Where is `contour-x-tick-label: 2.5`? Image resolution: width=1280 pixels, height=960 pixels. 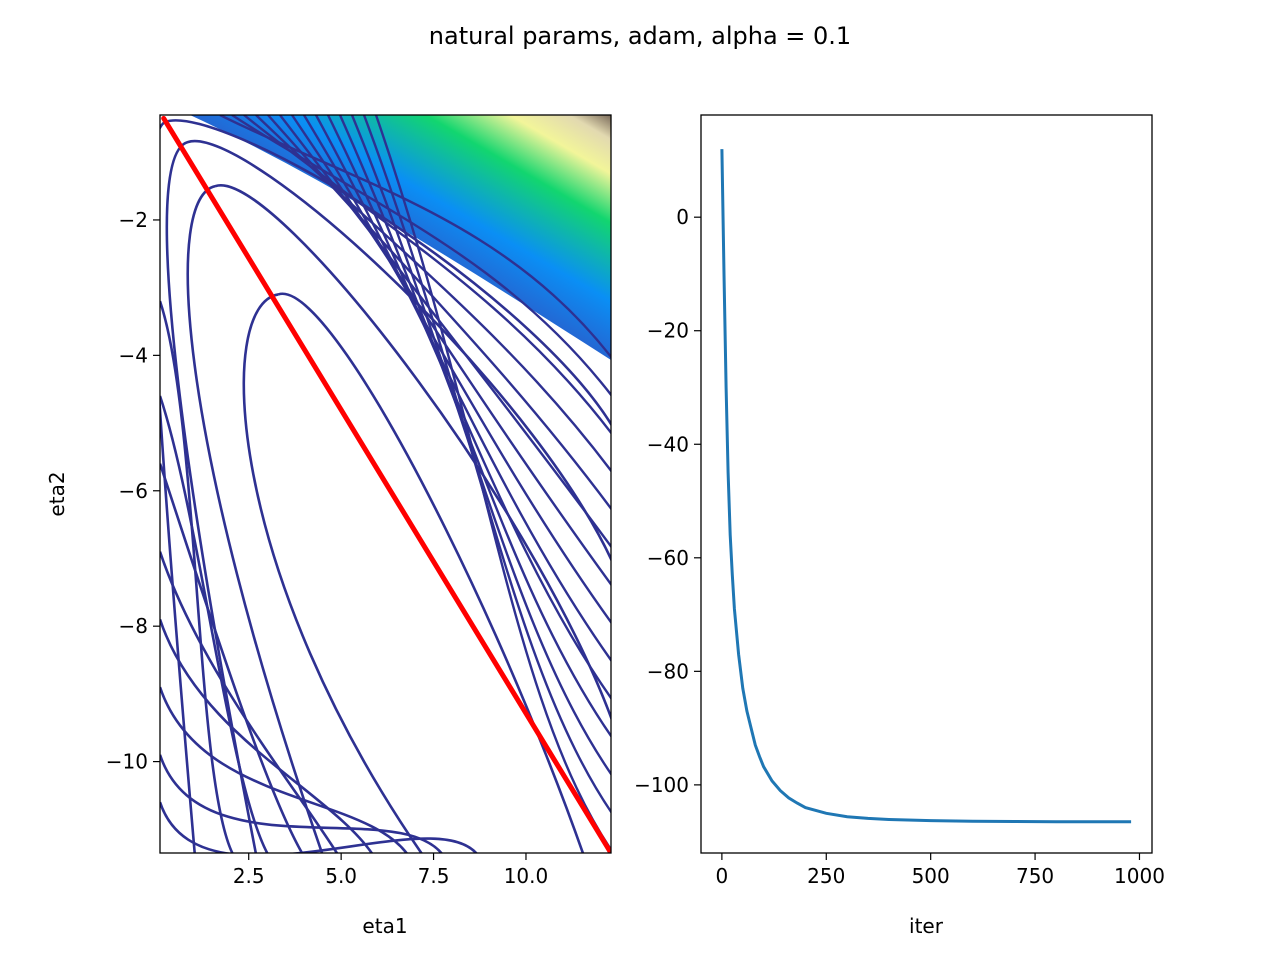 contour-x-tick-label: 2.5 is located at coordinates (249, 876).